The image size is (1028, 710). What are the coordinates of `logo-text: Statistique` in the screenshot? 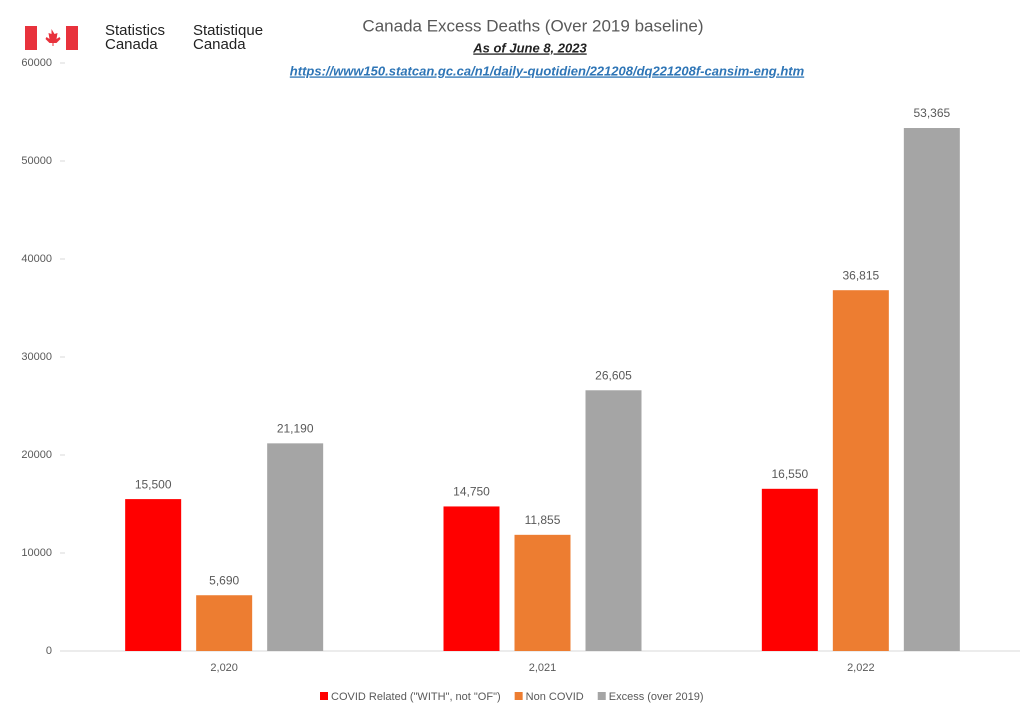 It's located at (228, 30).